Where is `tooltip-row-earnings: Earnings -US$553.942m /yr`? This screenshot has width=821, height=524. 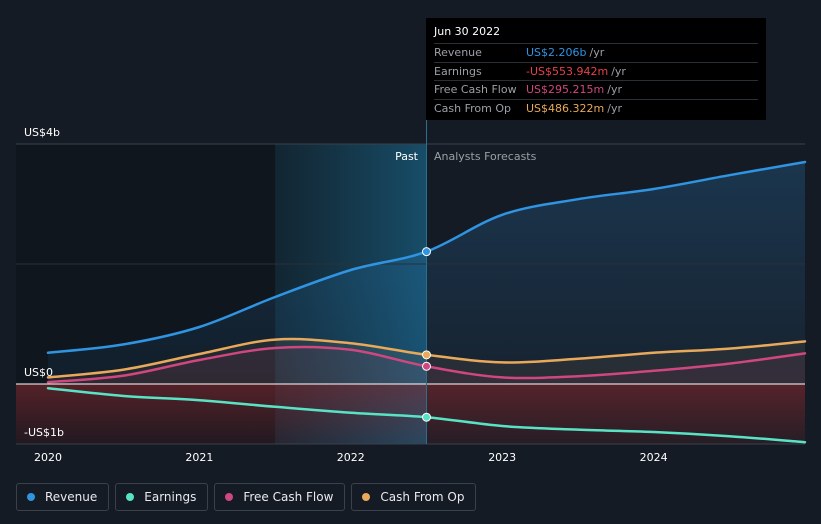 tooltip-row-earnings: Earnings -US$553.942m /yr is located at coordinates (596, 71).